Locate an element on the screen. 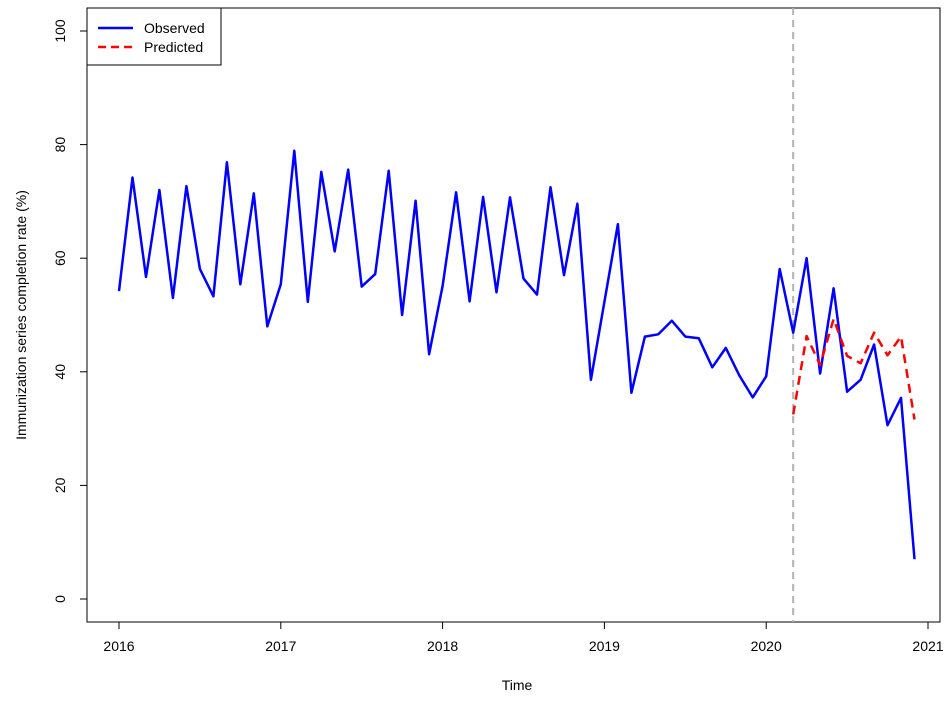 The height and width of the screenshot is (702, 947). y-tick-label: 0 is located at coordinates (60, 599).